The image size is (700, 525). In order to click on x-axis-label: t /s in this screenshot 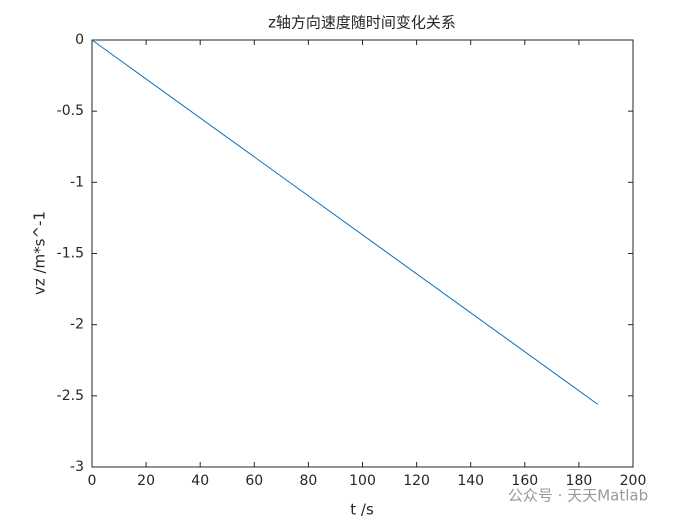, I will do `click(362, 510)`.